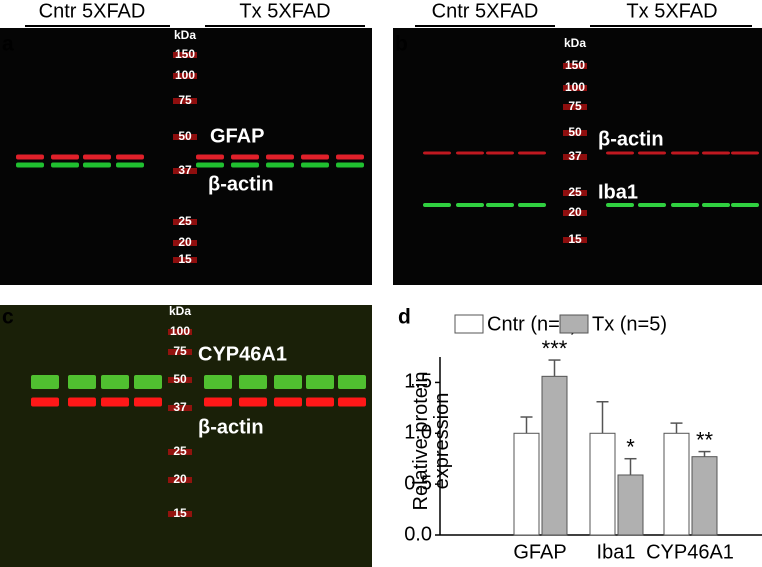  What do you see at coordinates (629, 324) in the screenshot?
I see `legend-label: Tx (n=5)` at bounding box center [629, 324].